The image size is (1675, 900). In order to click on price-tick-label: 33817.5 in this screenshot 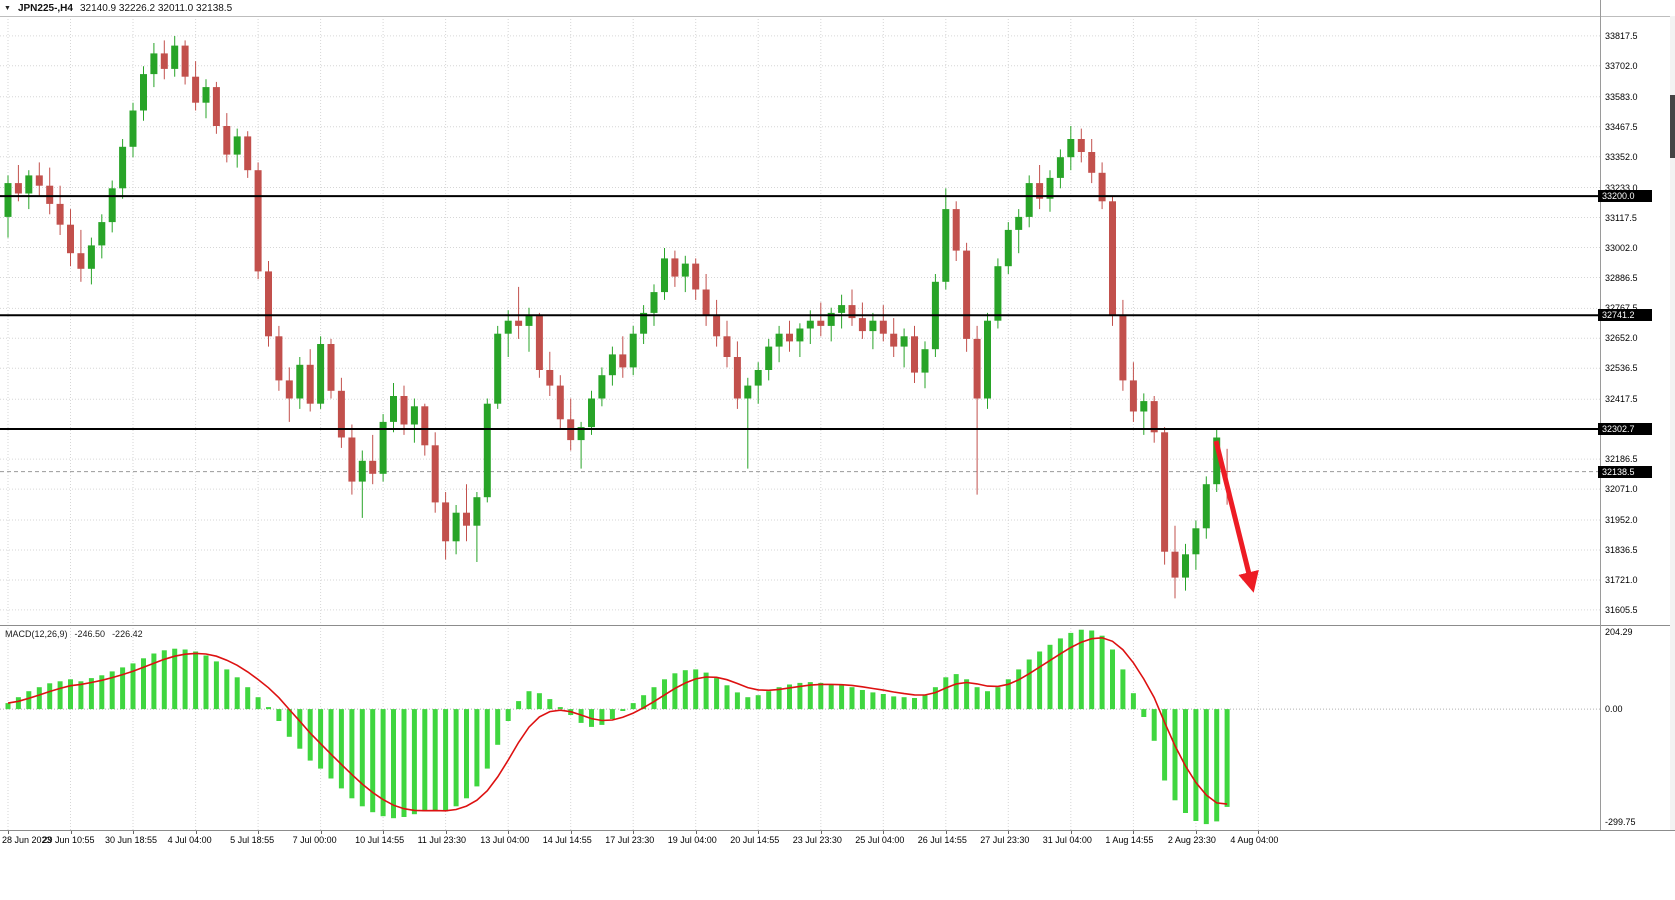, I will do `click(1621, 35)`.